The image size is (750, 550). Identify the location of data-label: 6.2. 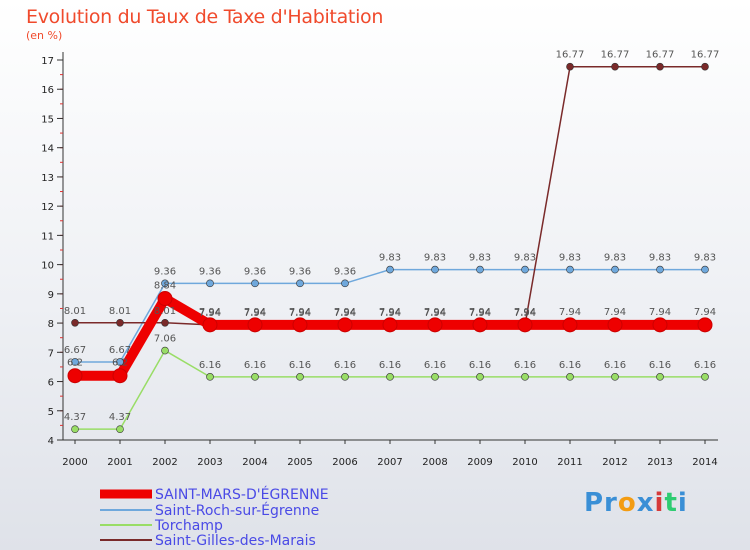
(75, 363).